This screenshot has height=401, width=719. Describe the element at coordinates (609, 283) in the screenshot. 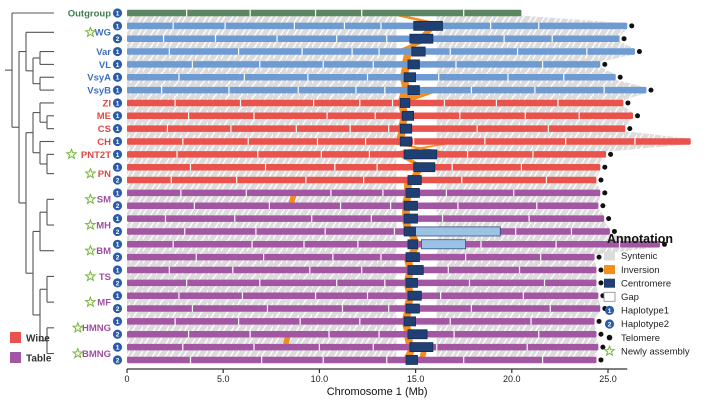

I see `legend-swatch-centromere` at that location.